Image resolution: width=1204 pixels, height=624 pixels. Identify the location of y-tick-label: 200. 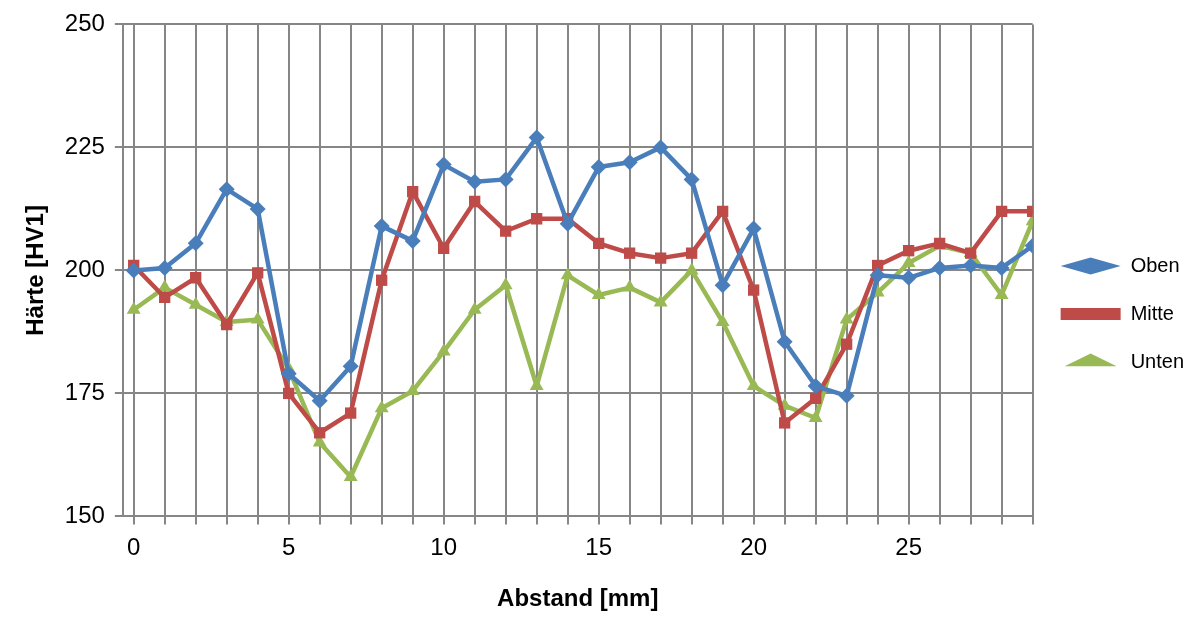
(84, 269).